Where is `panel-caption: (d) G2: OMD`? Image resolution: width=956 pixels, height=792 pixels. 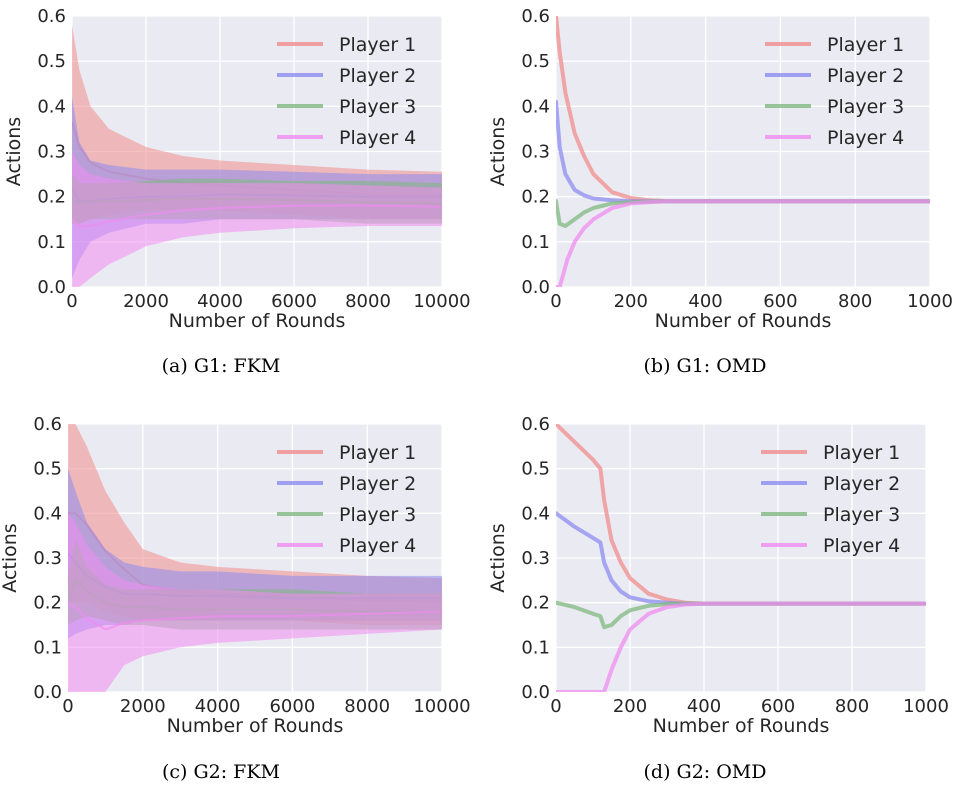
panel-caption: (d) G2: OMD is located at coordinates (705, 772).